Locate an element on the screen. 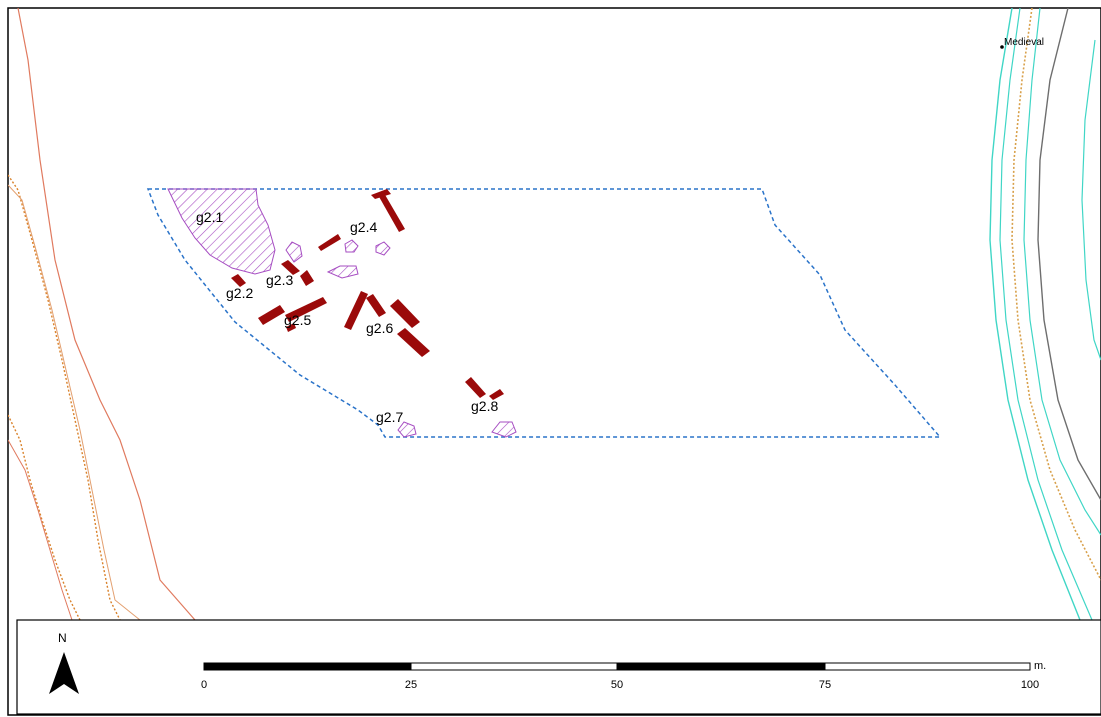 This screenshot has width=1101, height=717. medieval-point-marker is located at coordinates (1002, 47).